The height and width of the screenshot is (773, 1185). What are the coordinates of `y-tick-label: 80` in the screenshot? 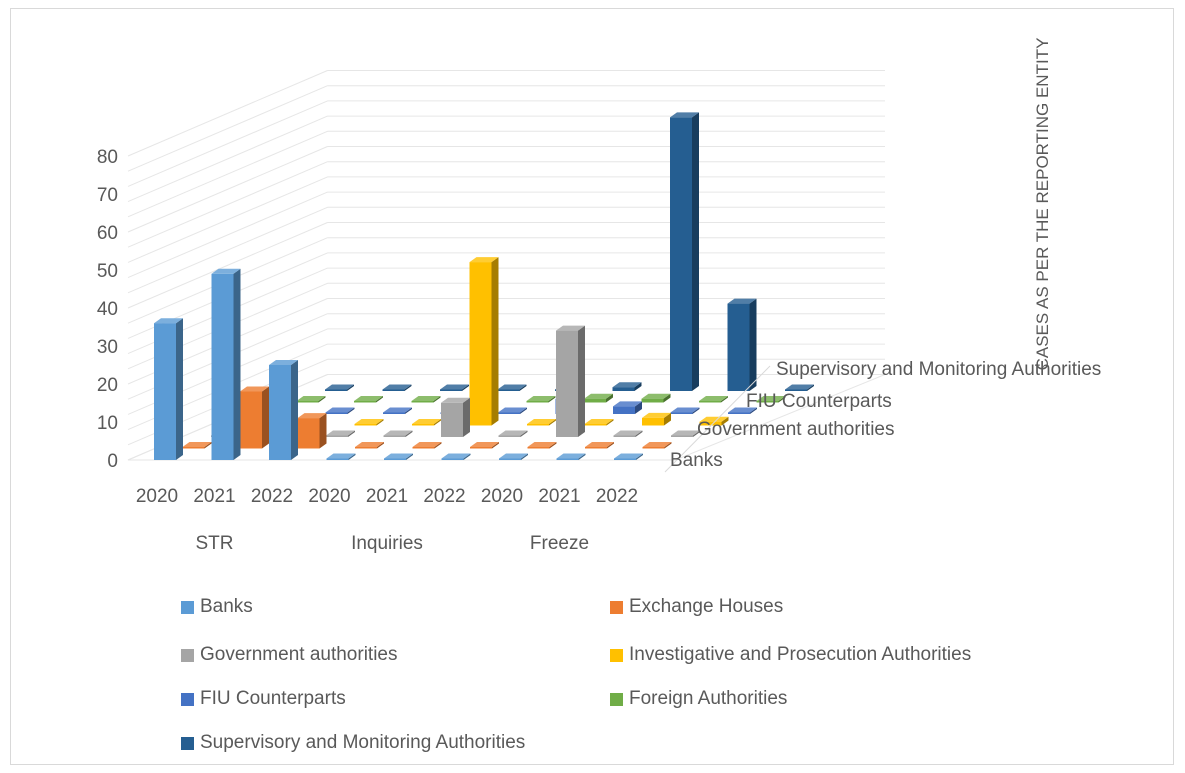 It's located at (107, 157).